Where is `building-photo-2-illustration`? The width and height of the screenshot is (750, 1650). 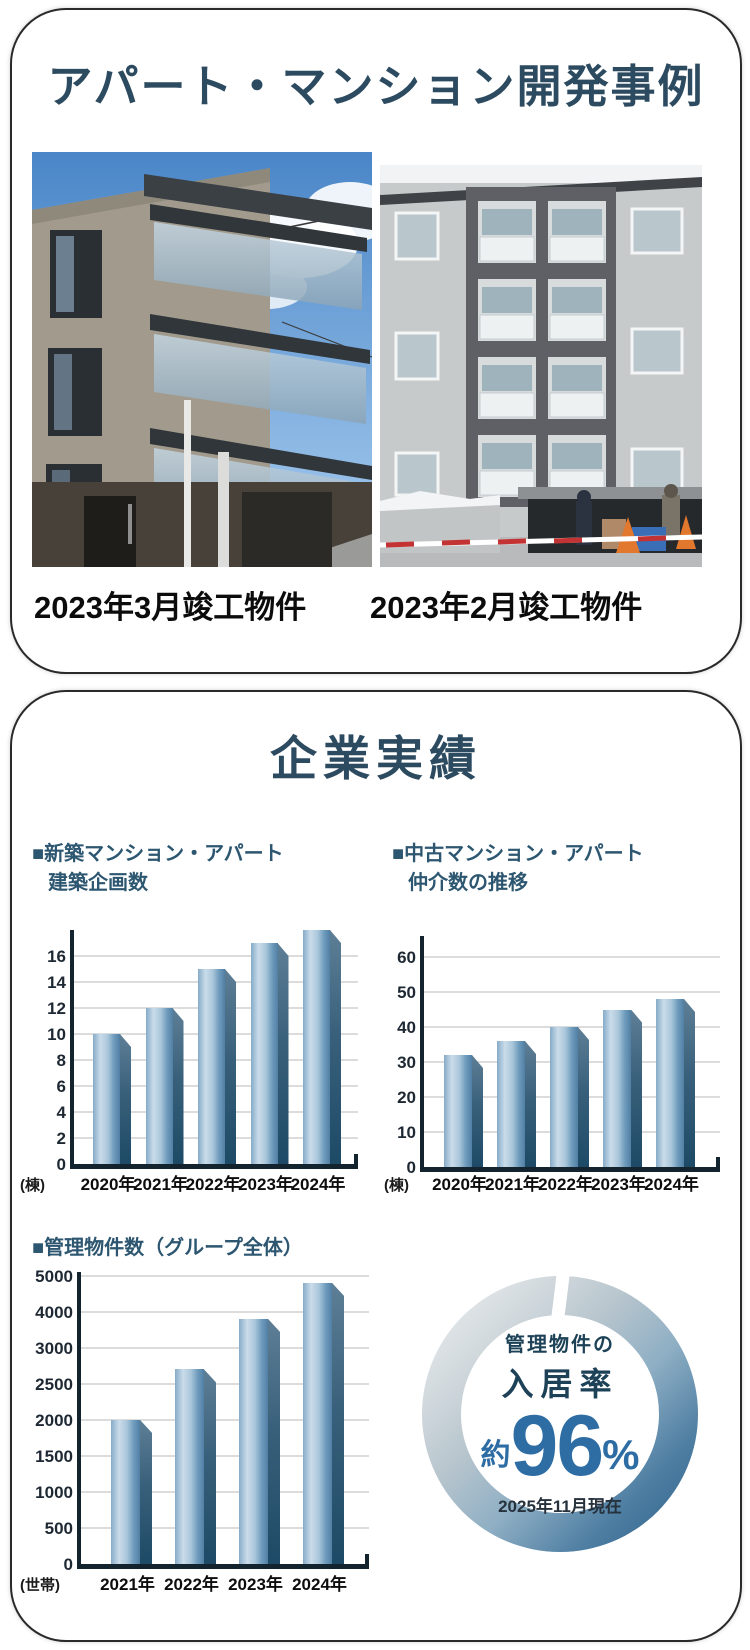 building-photo-2-illustration is located at coordinates (541, 366).